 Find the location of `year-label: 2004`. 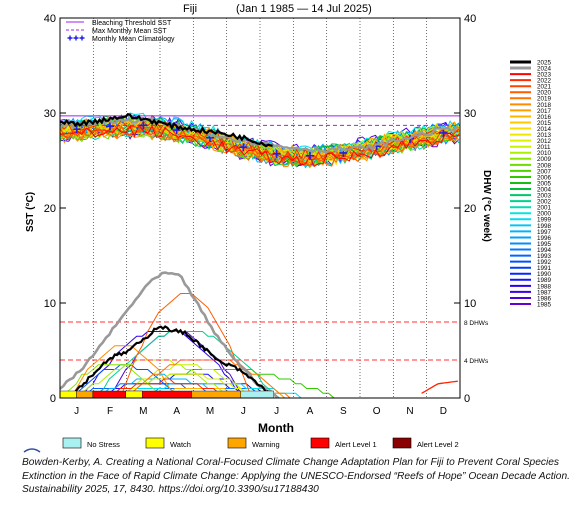

year-label: 2004 is located at coordinates (544, 189).